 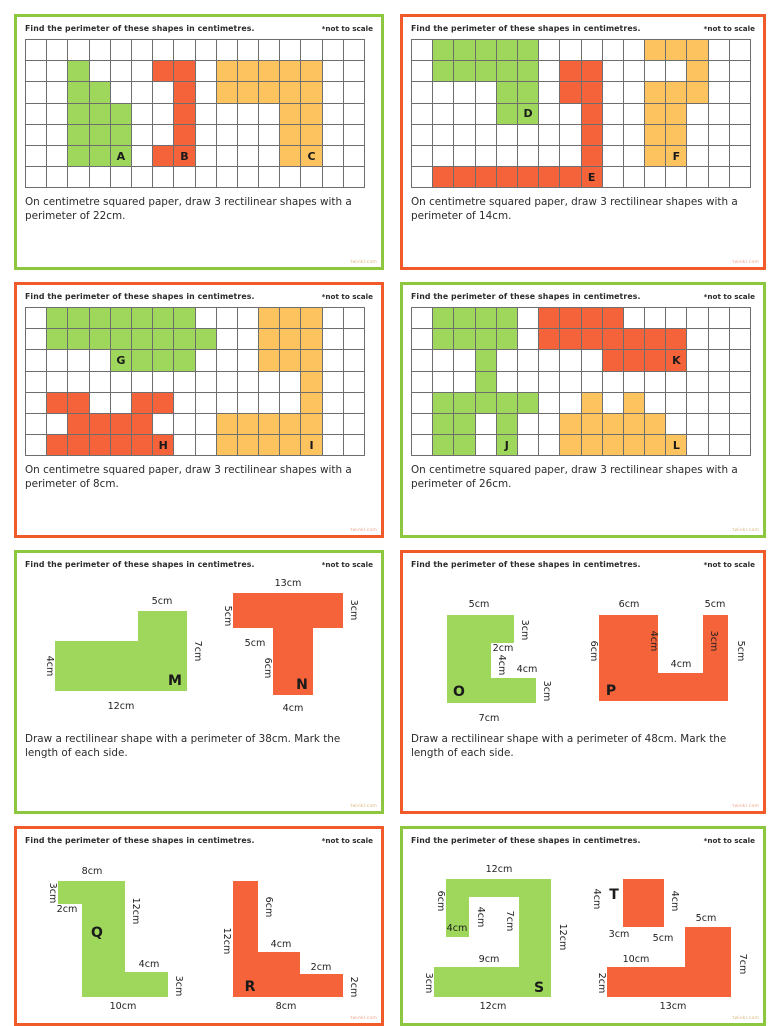 What do you see at coordinates (195, 156) in the screenshot?
I see `grid-row: A B C` at bounding box center [195, 156].